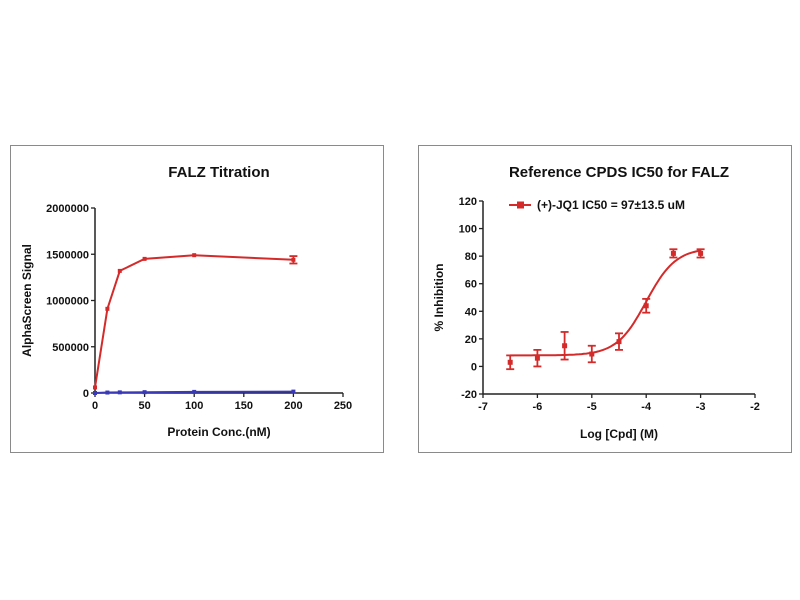  Describe the element at coordinates (244, 406) in the screenshot. I see `x-tick-label: 150` at that location.